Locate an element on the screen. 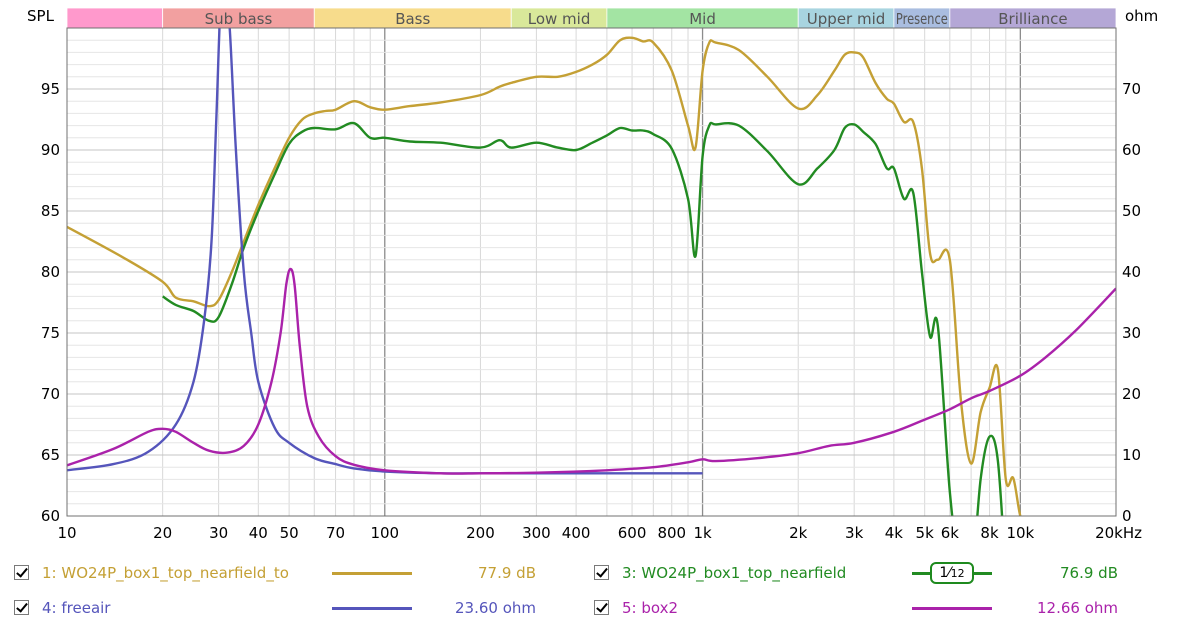  series-1-checkbox is located at coordinates (21, 572).